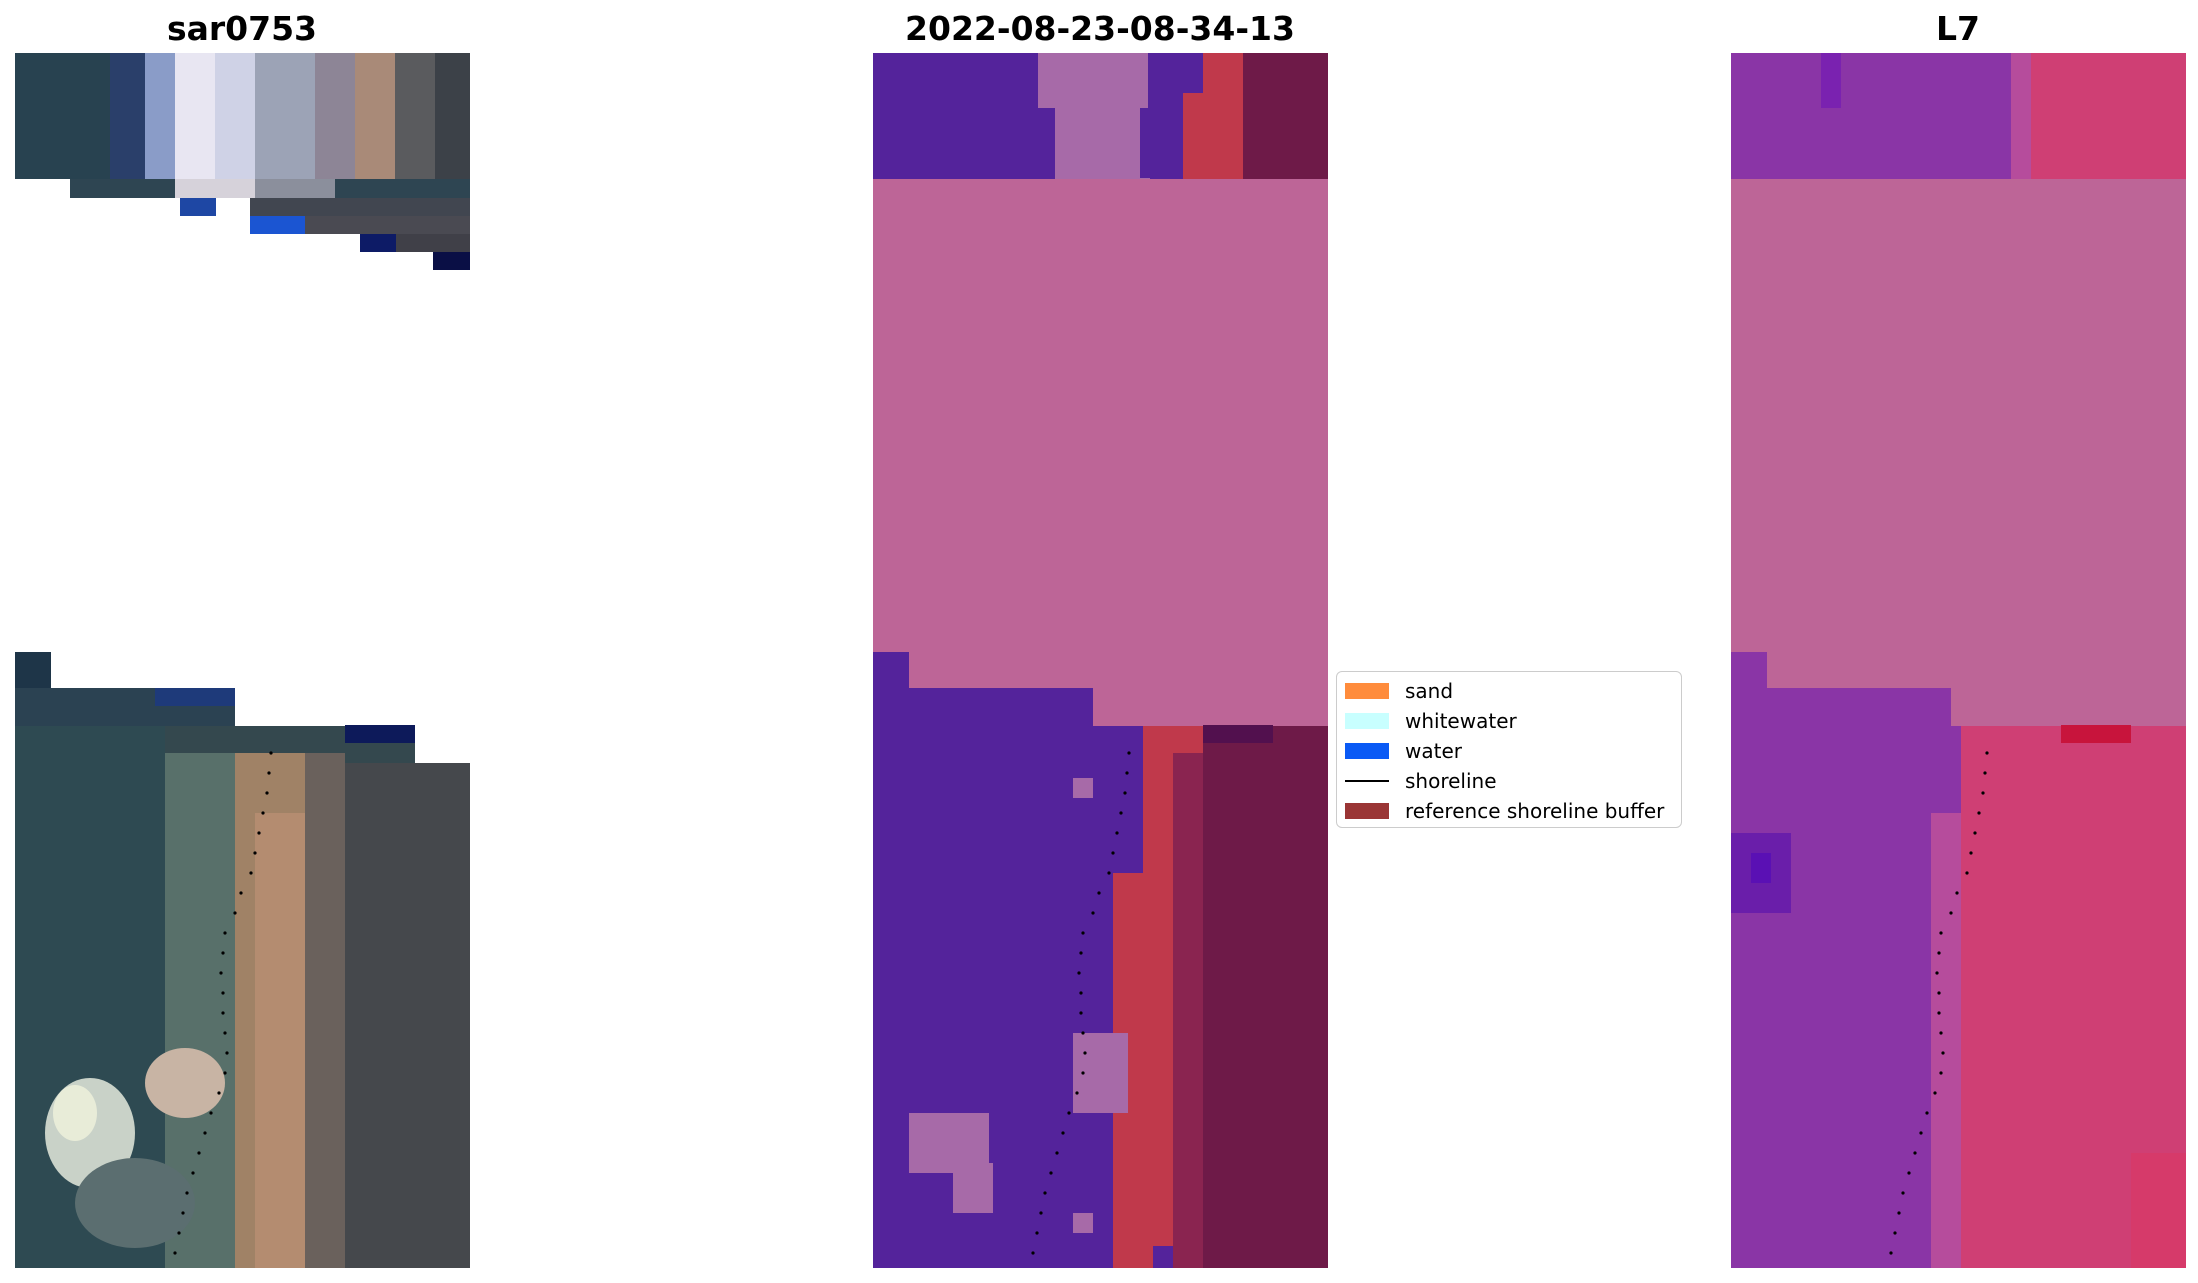  Describe the element at coordinates (1399, 691) in the screenshot. I see `legend-item-sand: sand` at that location.